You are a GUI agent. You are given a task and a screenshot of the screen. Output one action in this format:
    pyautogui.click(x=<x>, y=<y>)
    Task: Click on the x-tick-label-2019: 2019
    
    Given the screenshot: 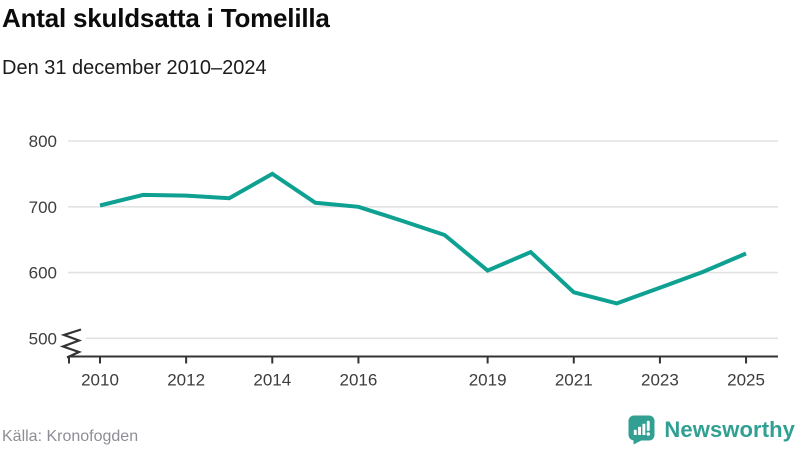 What is the action you would take?
    pyautogui.click(x=488, y=380)
    